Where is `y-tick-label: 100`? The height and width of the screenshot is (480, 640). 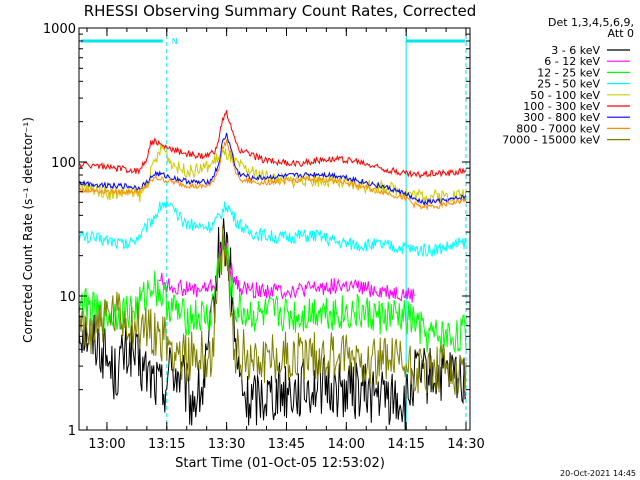 y-tick-label: 100 is located at coordinates (63, 163).